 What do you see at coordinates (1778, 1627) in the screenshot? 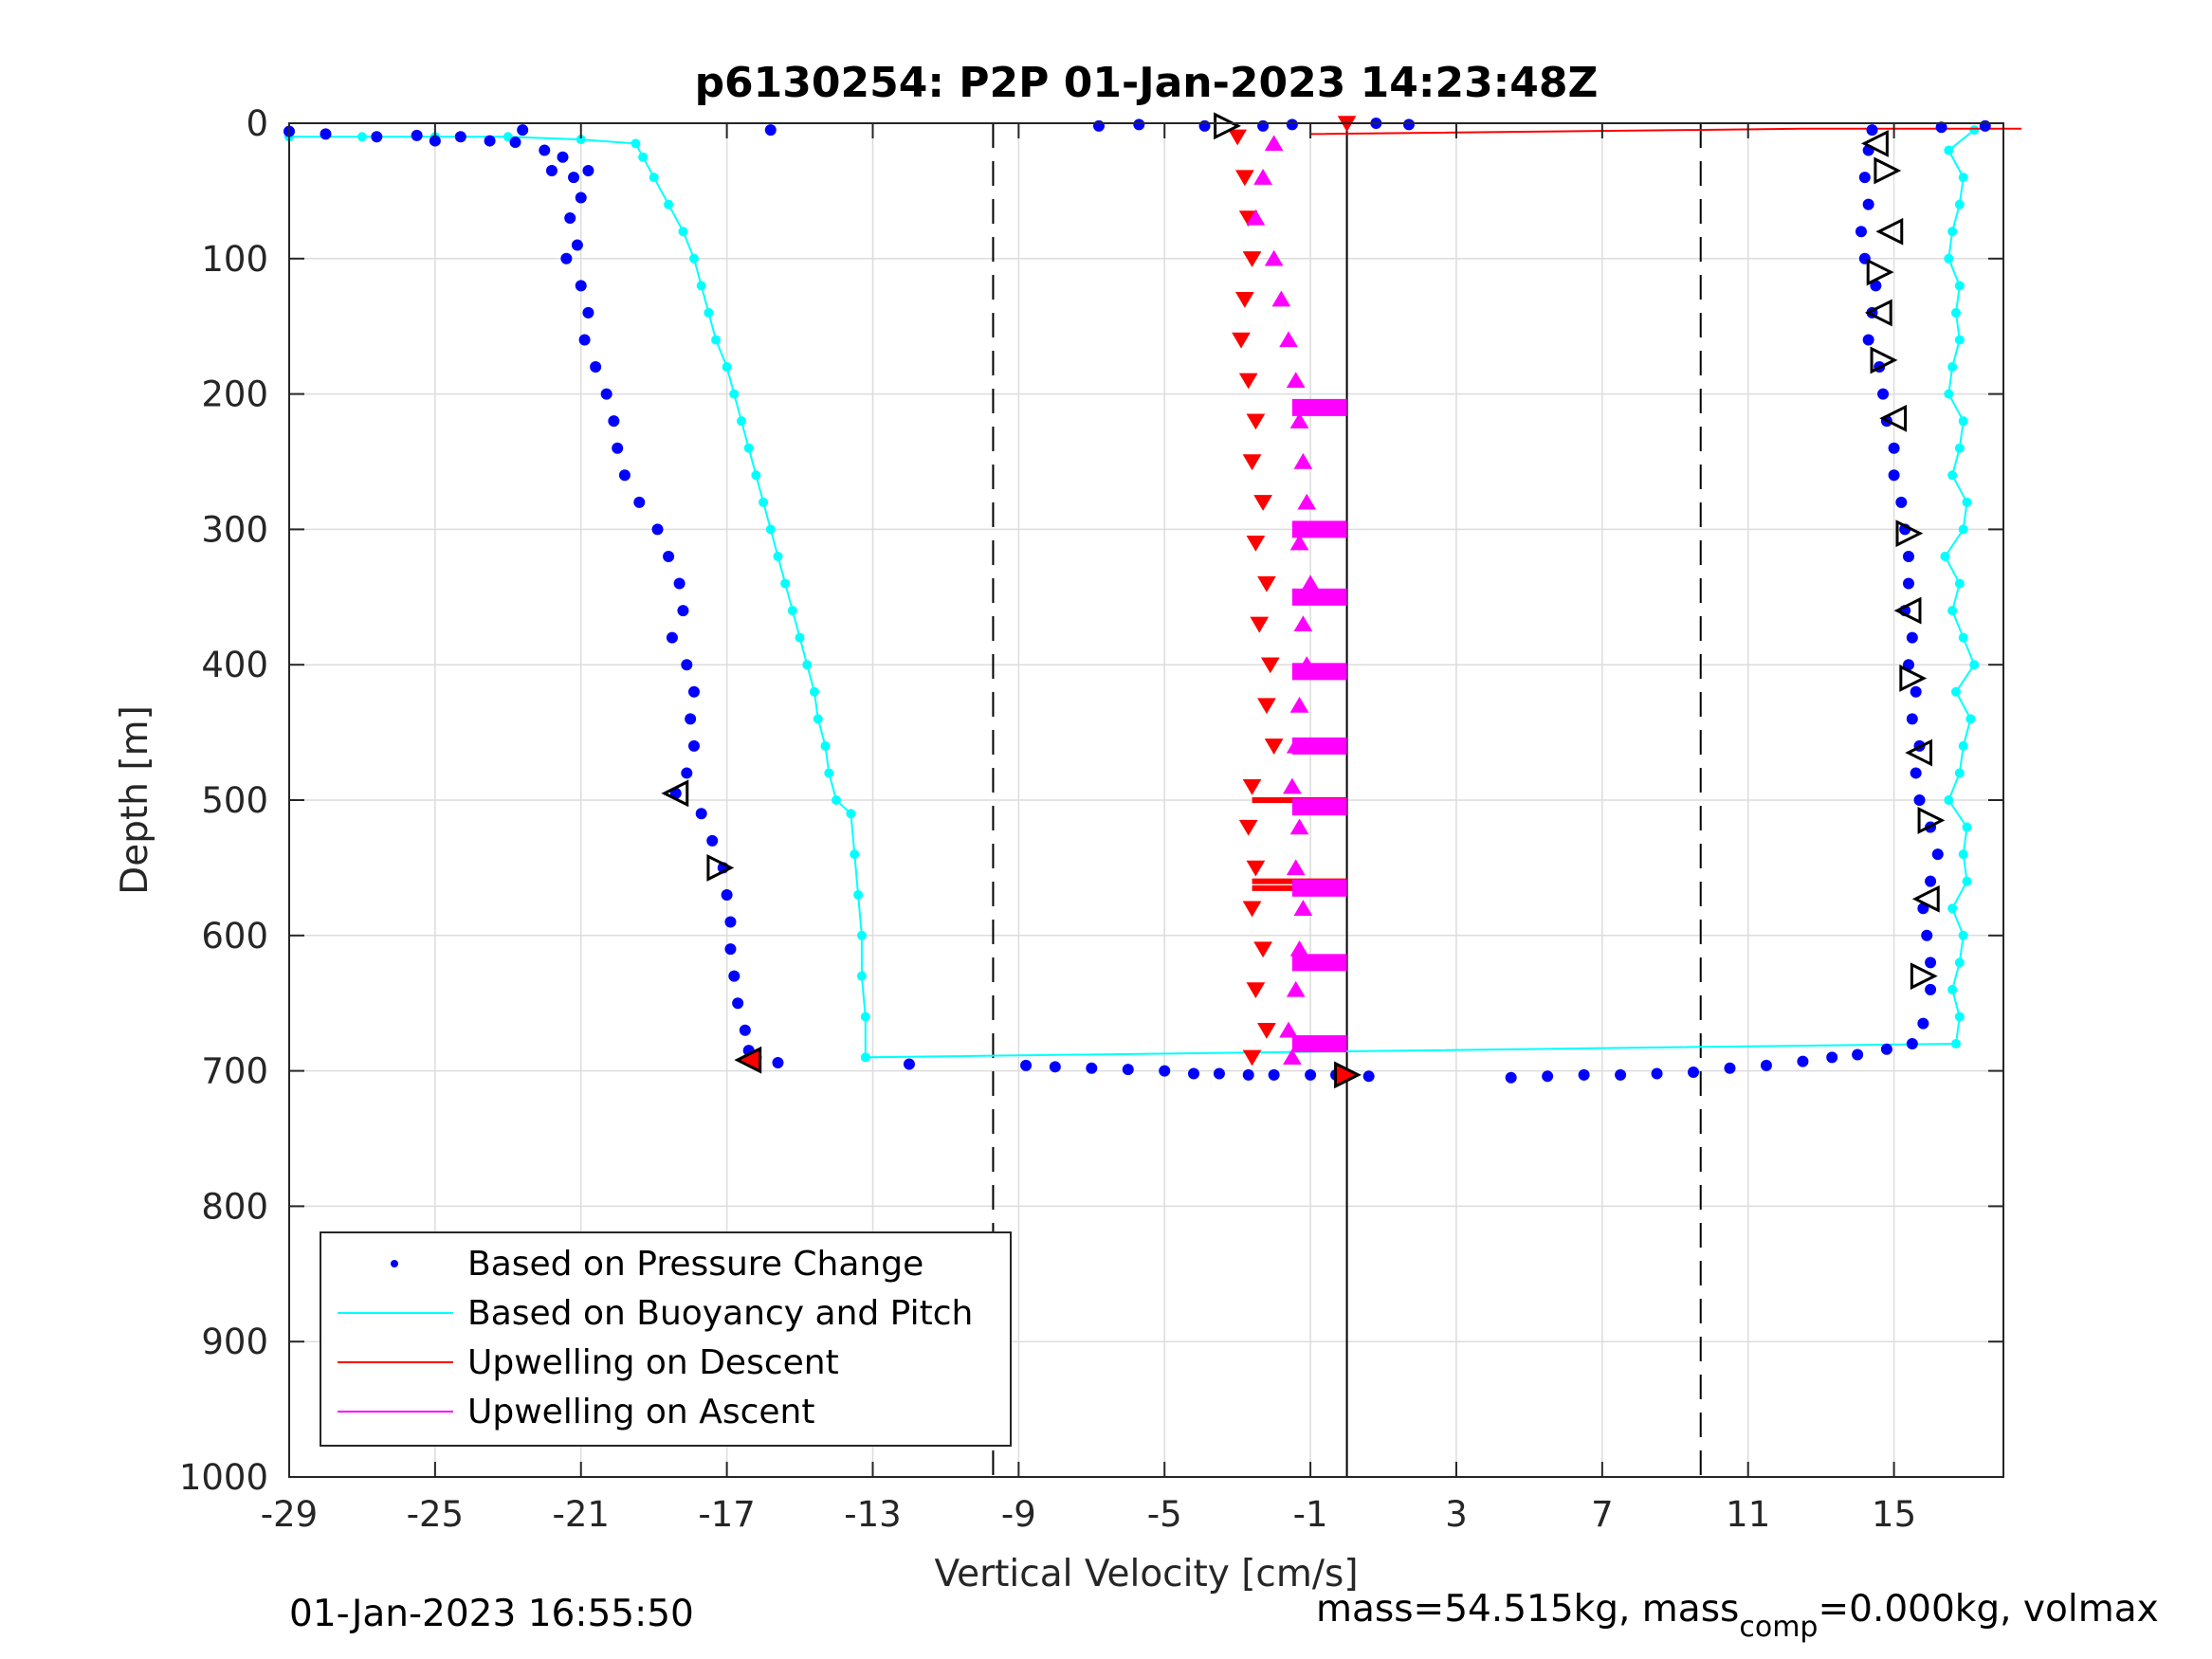
I see `footer-mass-subscript: comp` at bounding box center [1778, 1627].